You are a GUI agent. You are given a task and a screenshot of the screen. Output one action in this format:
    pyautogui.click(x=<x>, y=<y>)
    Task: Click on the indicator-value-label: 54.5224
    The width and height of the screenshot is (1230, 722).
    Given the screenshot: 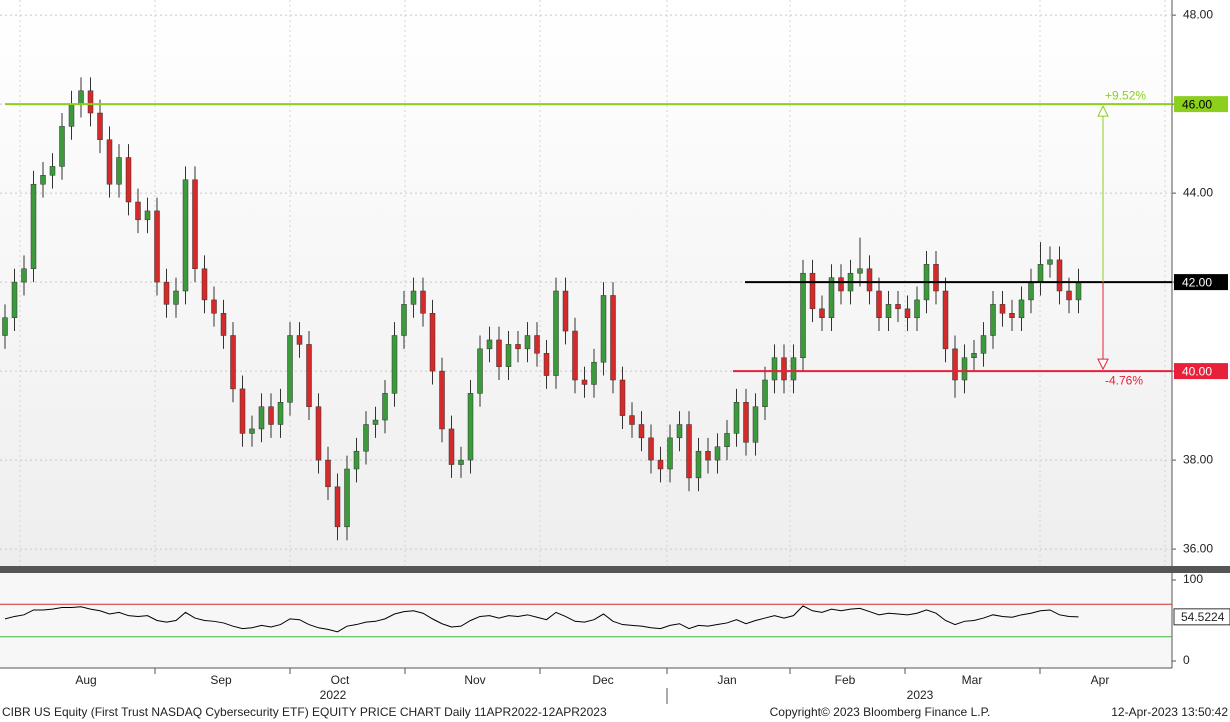 What is the action you would take?
    pyautogui.click(x=1203, y=617)
    